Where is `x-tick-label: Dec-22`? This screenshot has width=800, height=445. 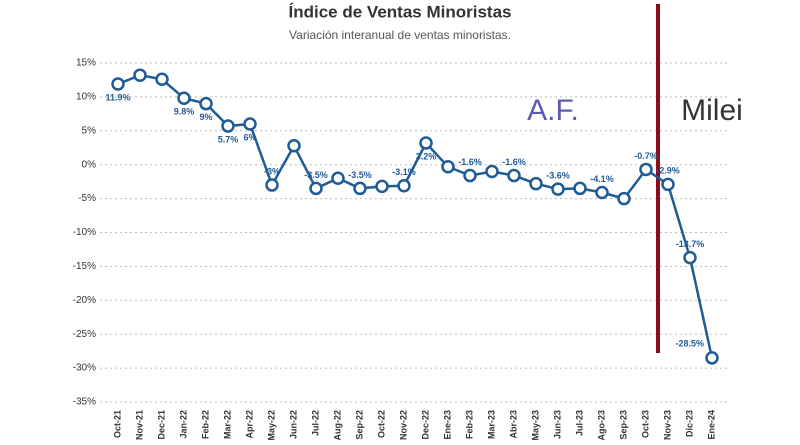 x-tick-label: Dec-22 is located at coordinates (425, 425).